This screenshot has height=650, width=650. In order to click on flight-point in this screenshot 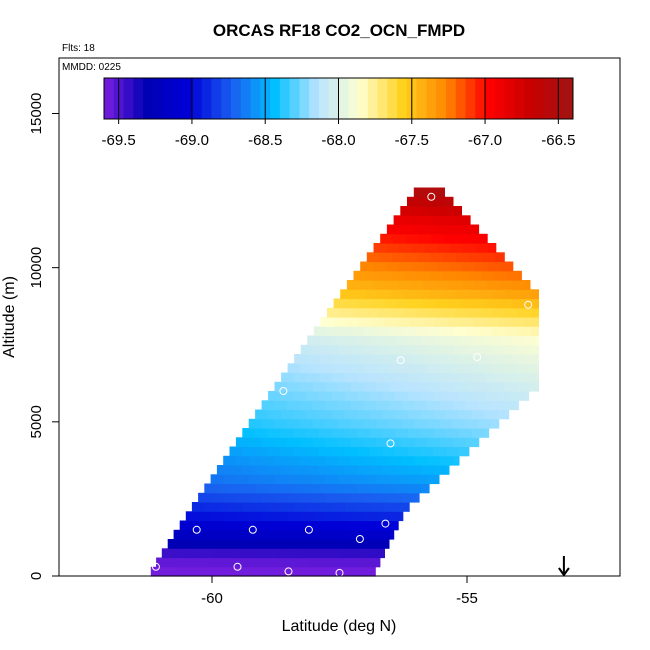, I will do `click(528, 304)`.